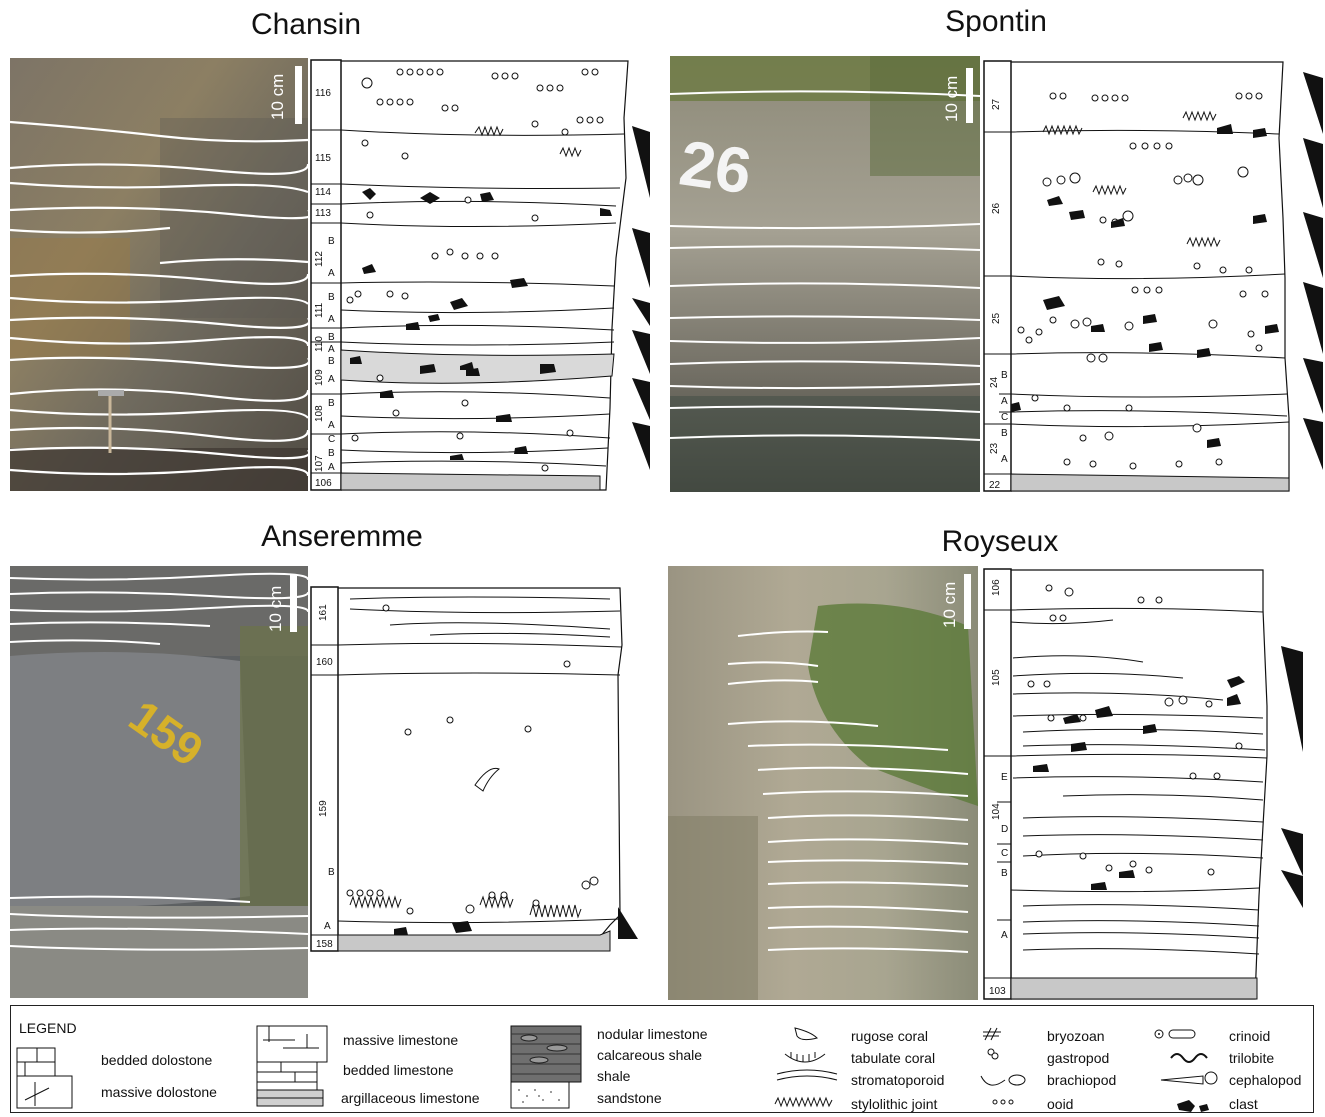  I want to click on outcrop-photo-spontin: 26 10 cm, so click(825, 274).